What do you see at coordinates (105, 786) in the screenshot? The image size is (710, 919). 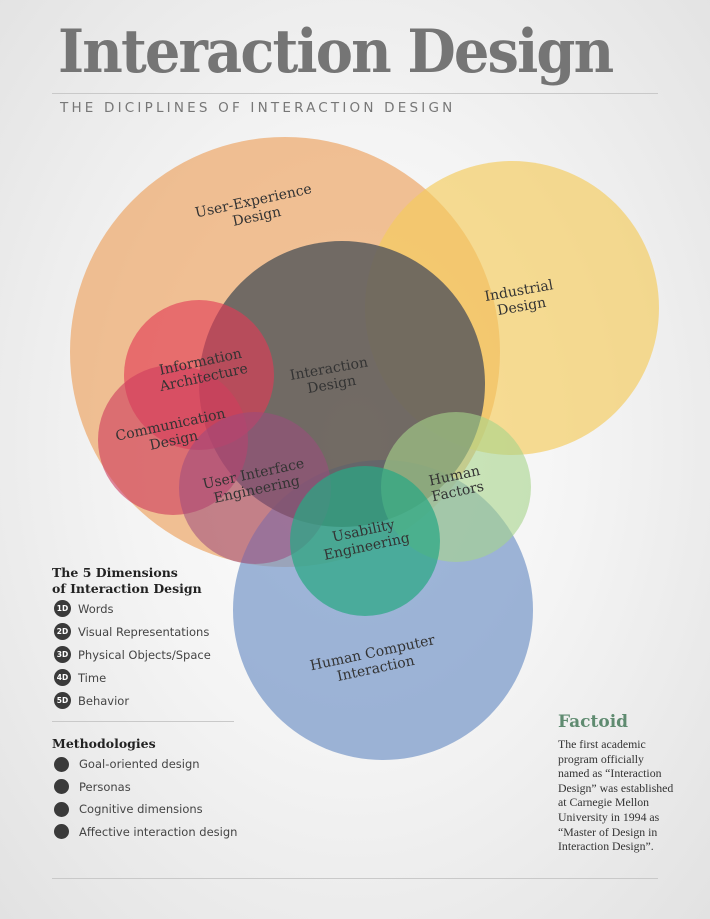 I see `methodology-label: Personas` at bounding box center [105, 786].